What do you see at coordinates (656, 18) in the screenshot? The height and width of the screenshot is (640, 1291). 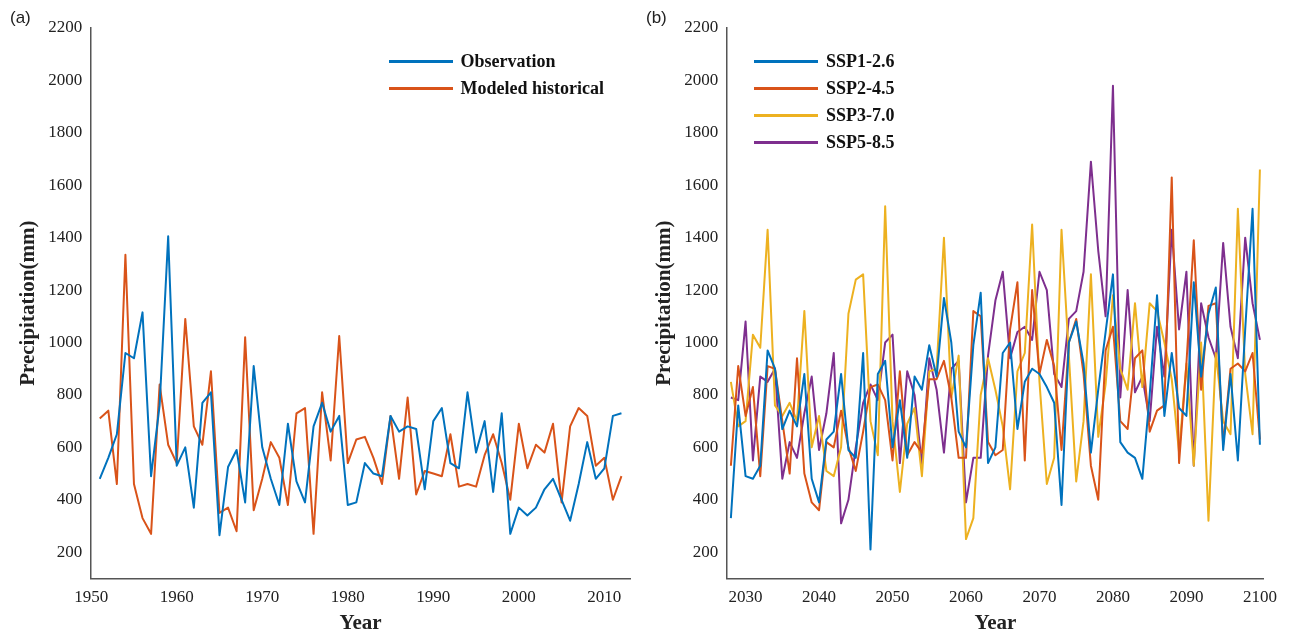 I see `chart-title: (b)` at bounding box center [656, 18].